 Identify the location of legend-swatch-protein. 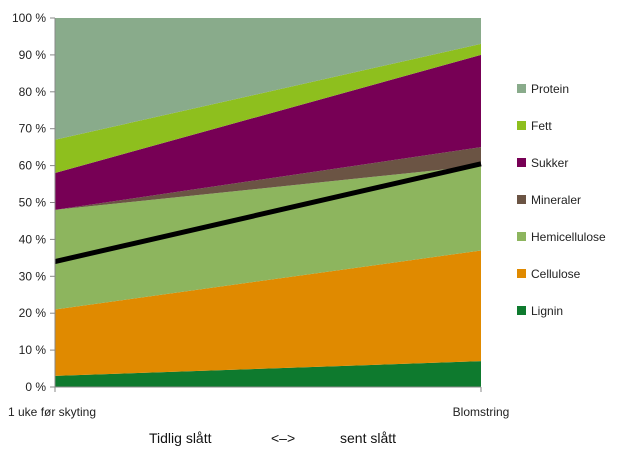
(521, 88).